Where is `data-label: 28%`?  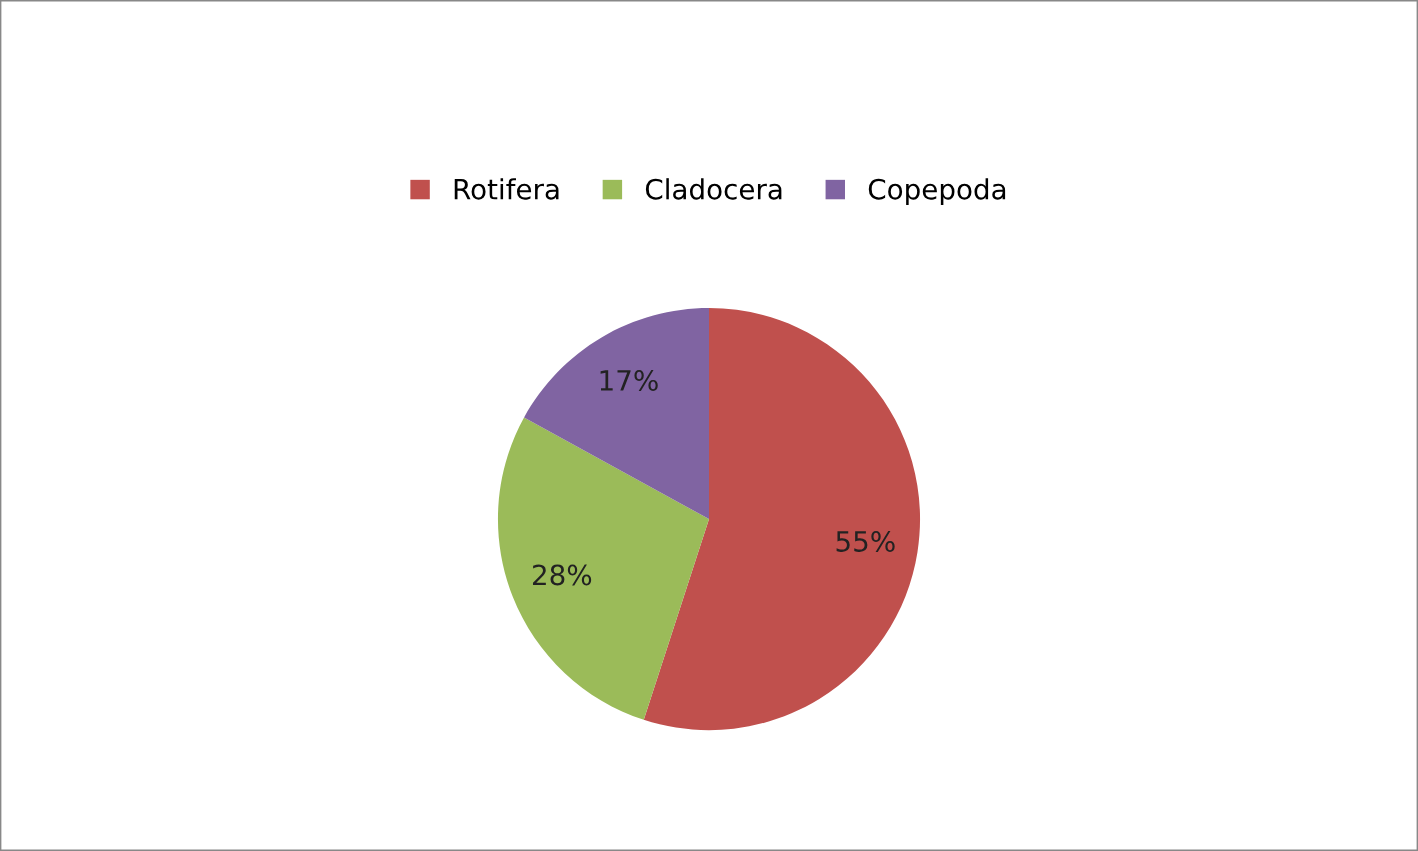
data-label: 28% is located at coordinates (562, 575).